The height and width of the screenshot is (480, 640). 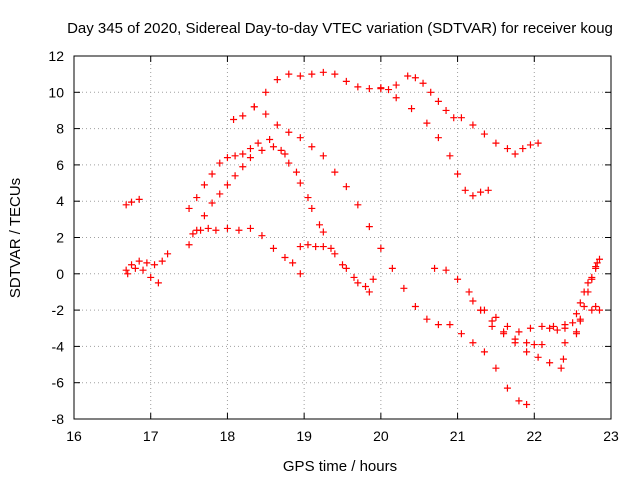 I want to click on series-arc-mid-low, so click(x=281, y=217).